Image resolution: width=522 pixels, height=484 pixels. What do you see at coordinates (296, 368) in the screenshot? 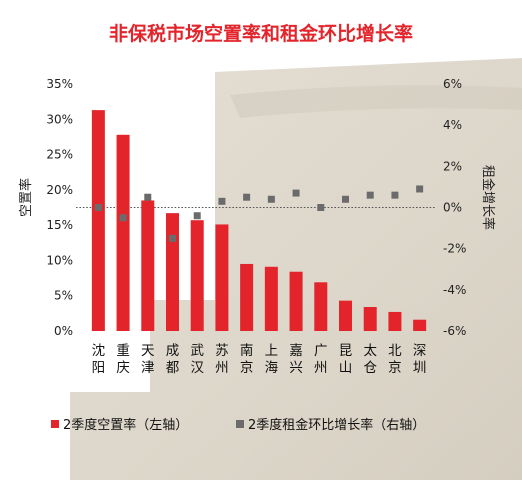
I see `category-label-line2: 兴` at bounding box center [296, 368].